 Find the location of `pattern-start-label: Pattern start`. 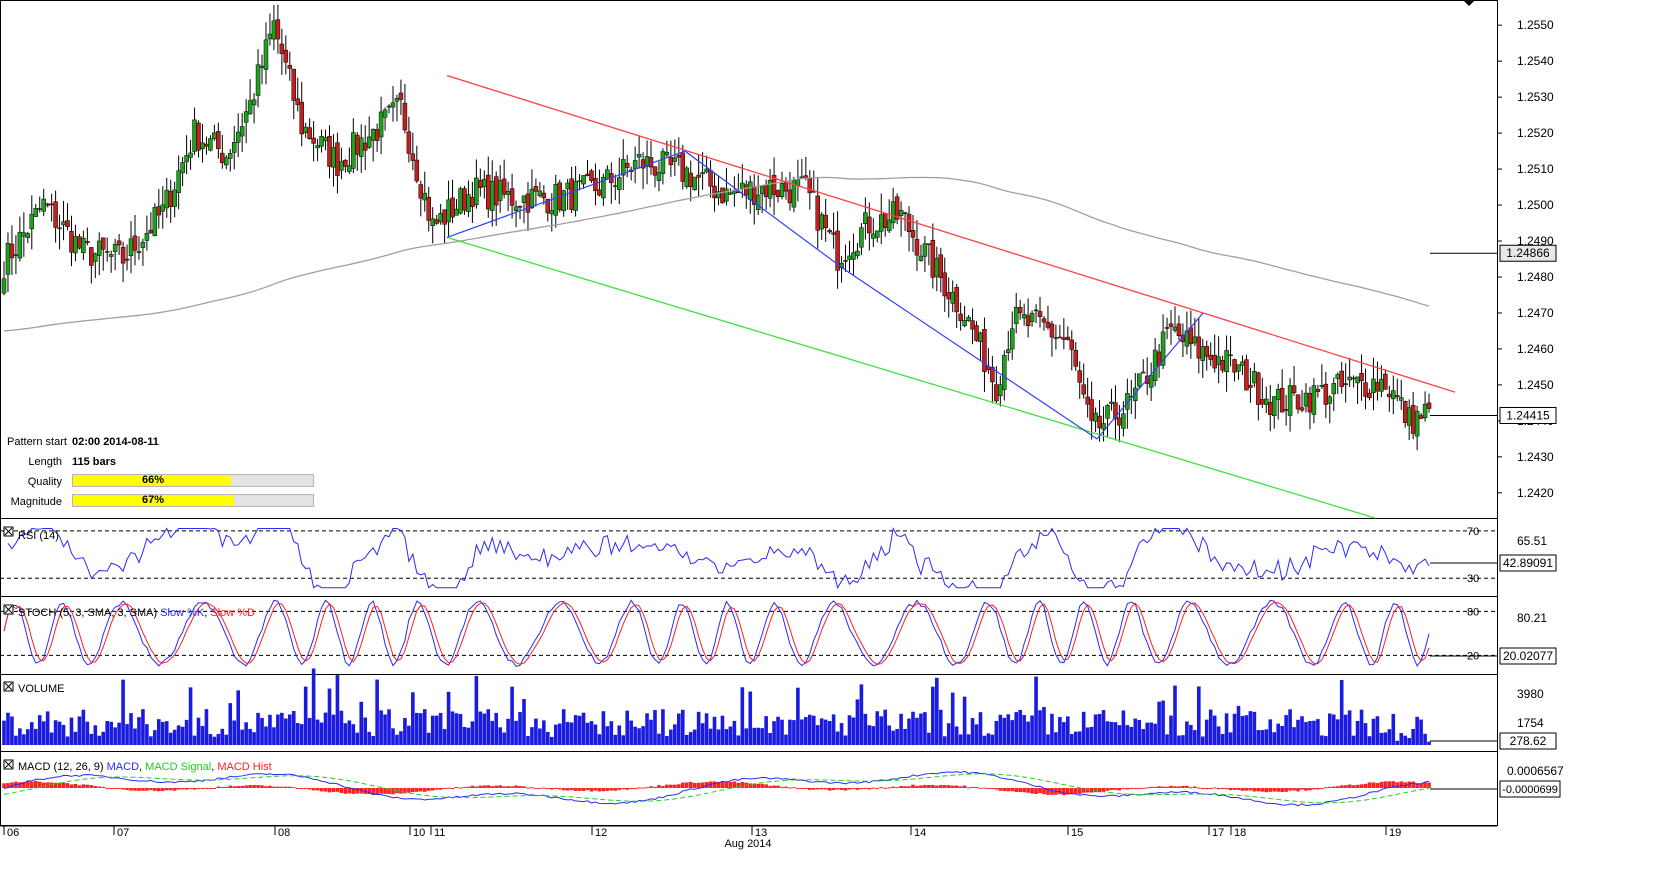

pattern-start-label: Pattern start is located at coordinates (37, 442).